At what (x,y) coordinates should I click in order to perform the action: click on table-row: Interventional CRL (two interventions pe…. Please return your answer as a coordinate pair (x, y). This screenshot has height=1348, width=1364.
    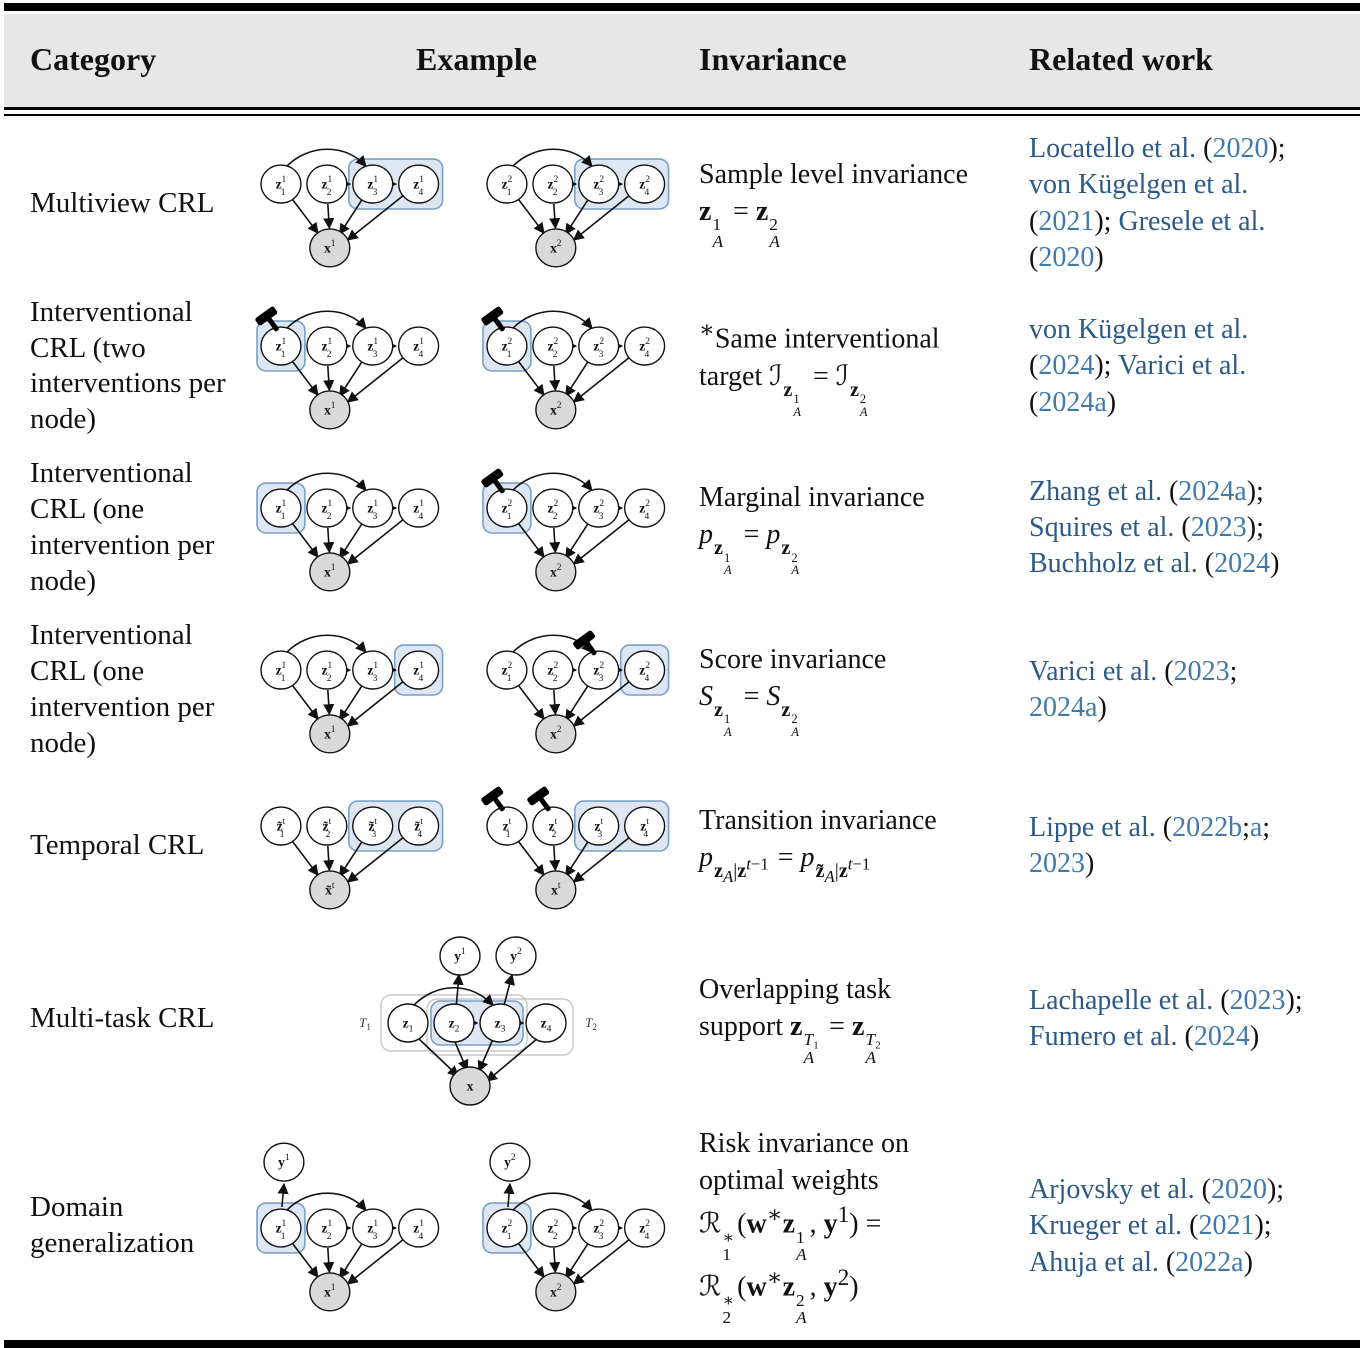
    Looking at the image, I should click on (682, 367).